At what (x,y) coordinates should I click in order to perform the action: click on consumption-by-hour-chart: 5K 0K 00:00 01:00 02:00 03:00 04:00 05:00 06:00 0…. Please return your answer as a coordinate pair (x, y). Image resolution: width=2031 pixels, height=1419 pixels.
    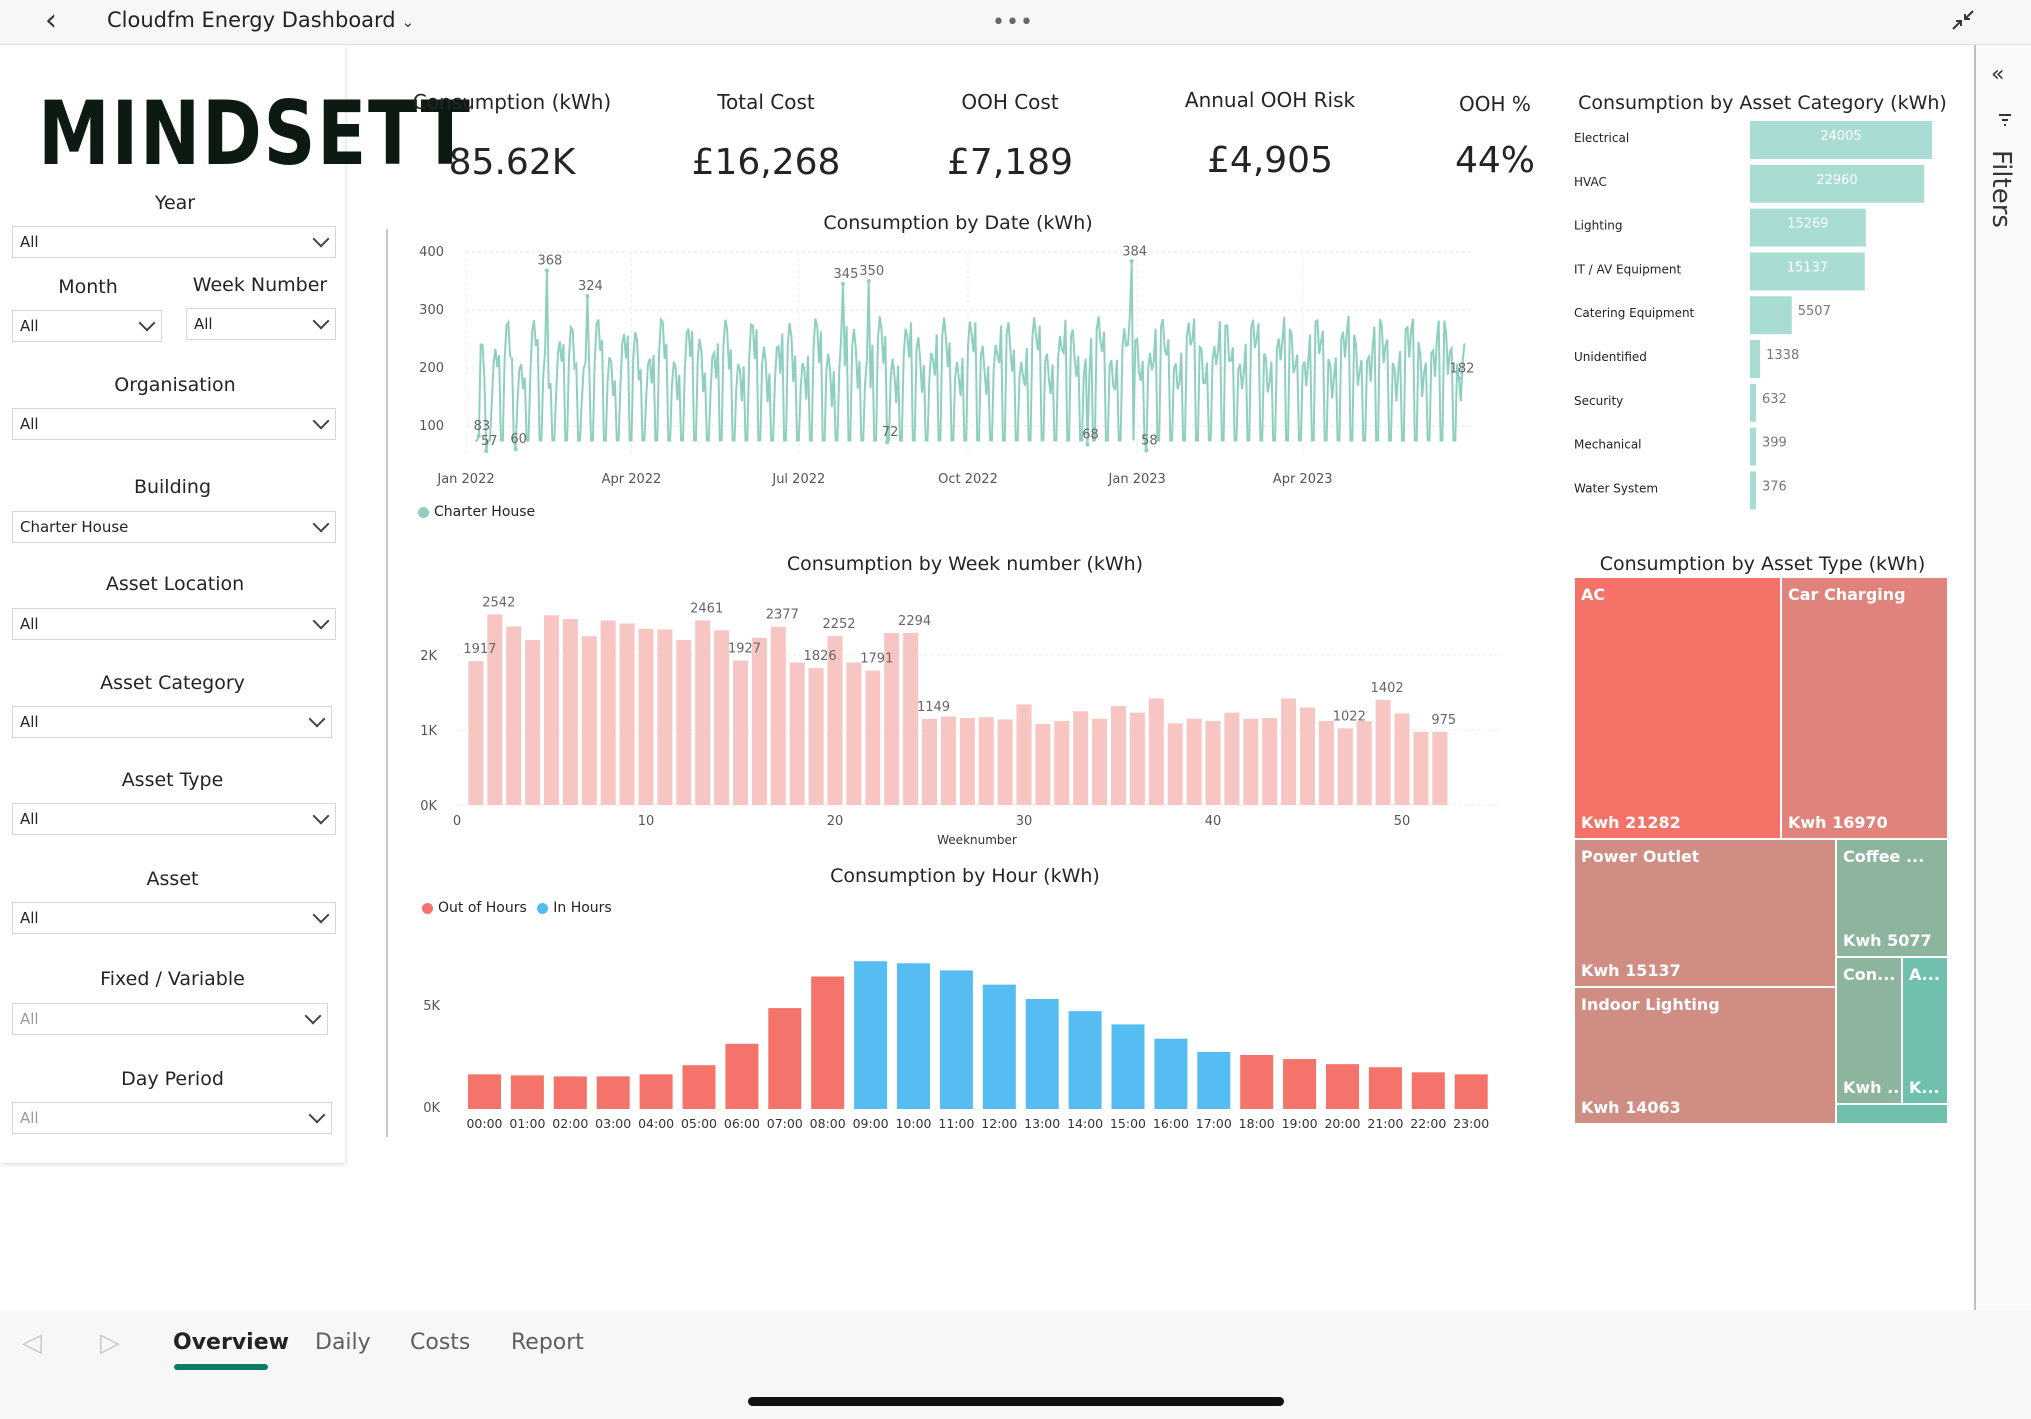
    Looking at the image, I should click on (955, 1030).